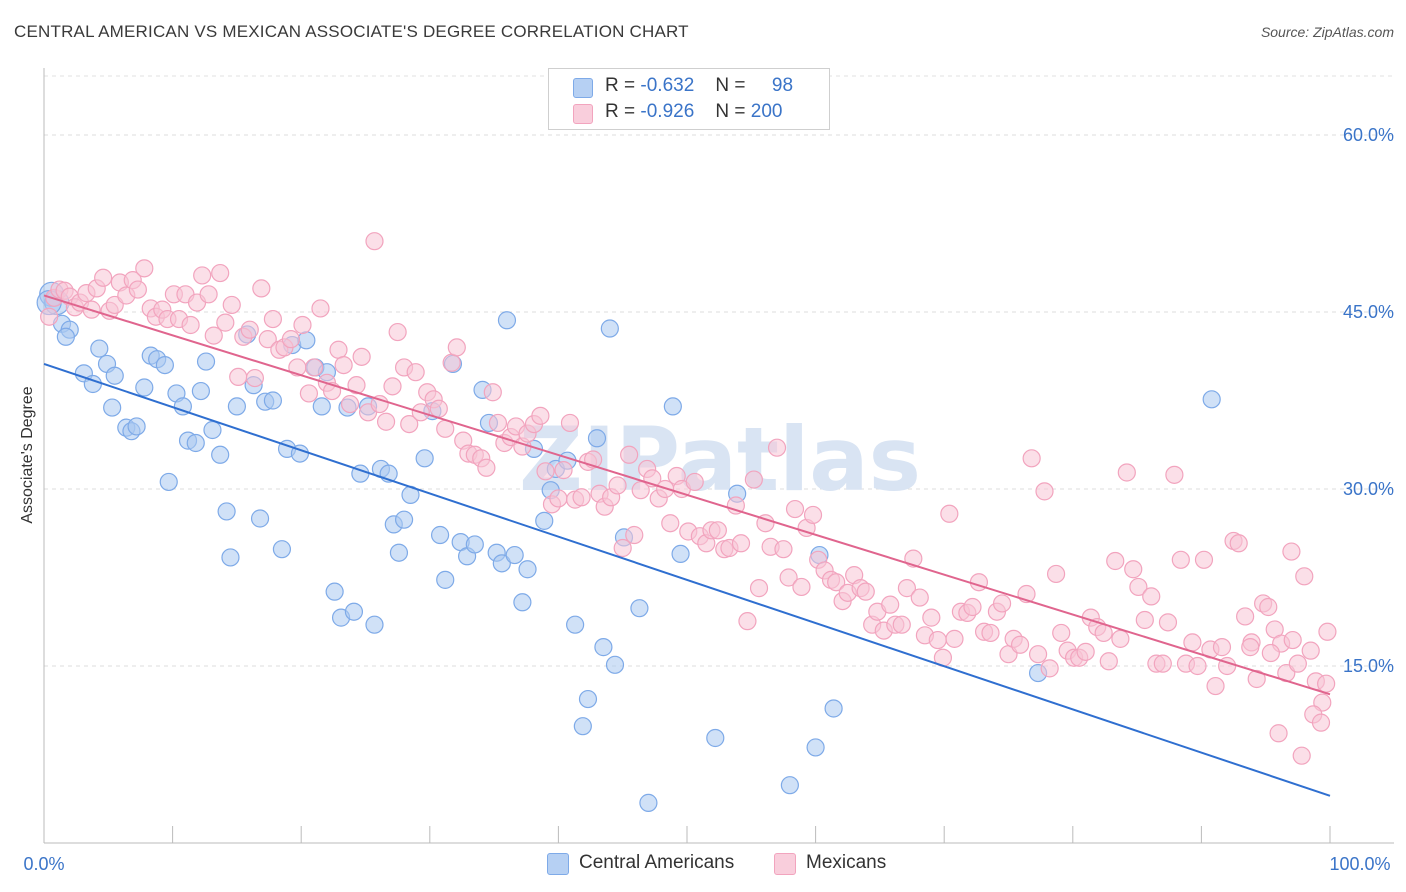 The image size is (1406, 892). Describe the element at coordinates (846, 862) in the screenshot. I see `legend-label: Mexicans` at that location.